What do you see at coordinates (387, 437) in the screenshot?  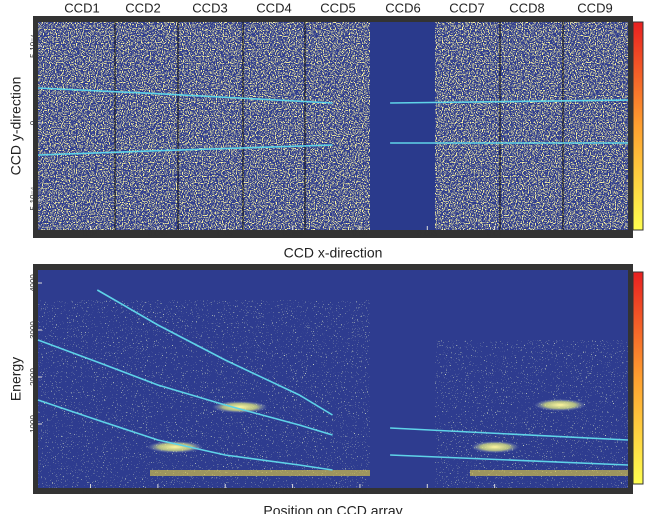 I see `hot-spots` at bounding box center [387, 437].